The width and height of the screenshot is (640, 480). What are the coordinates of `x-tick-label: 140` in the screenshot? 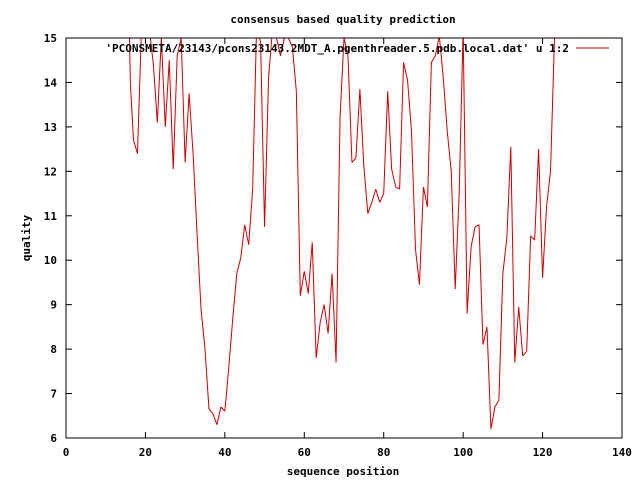 It's located at (622, 452).